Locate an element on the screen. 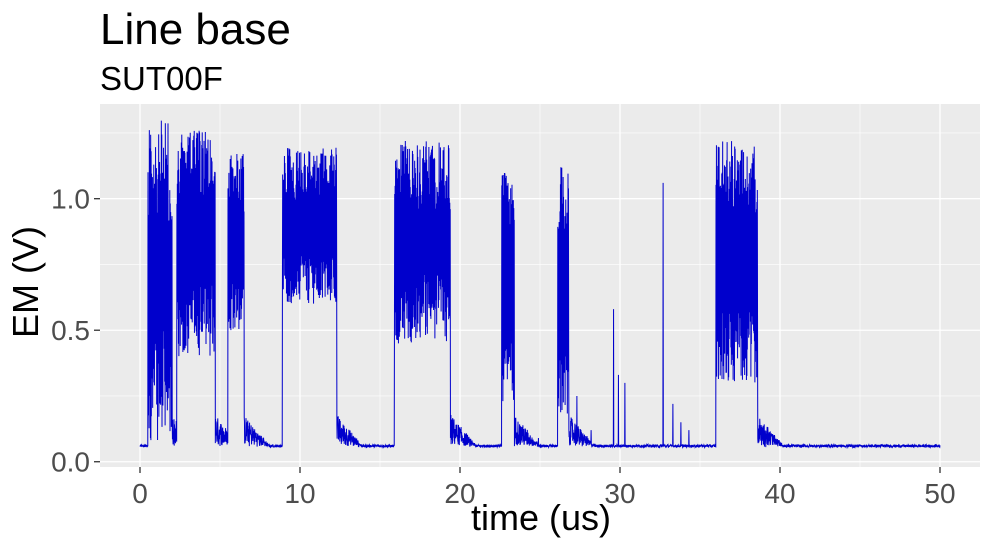 The height and width of the screenshot is (544, 989). chart-subtitle: SUT00F is located at coordinates (161, 78).